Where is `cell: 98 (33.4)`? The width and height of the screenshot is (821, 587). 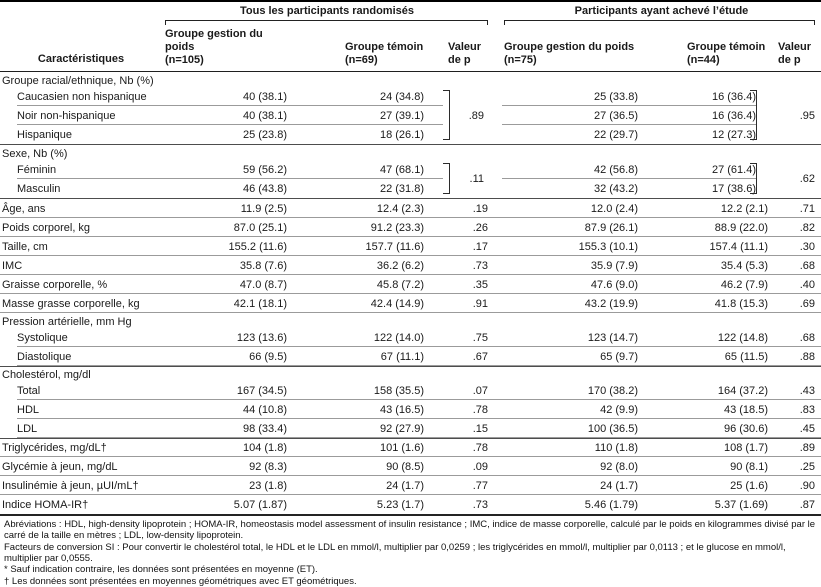 cell: 98 (33.4) is located at coordinates (264, 428).